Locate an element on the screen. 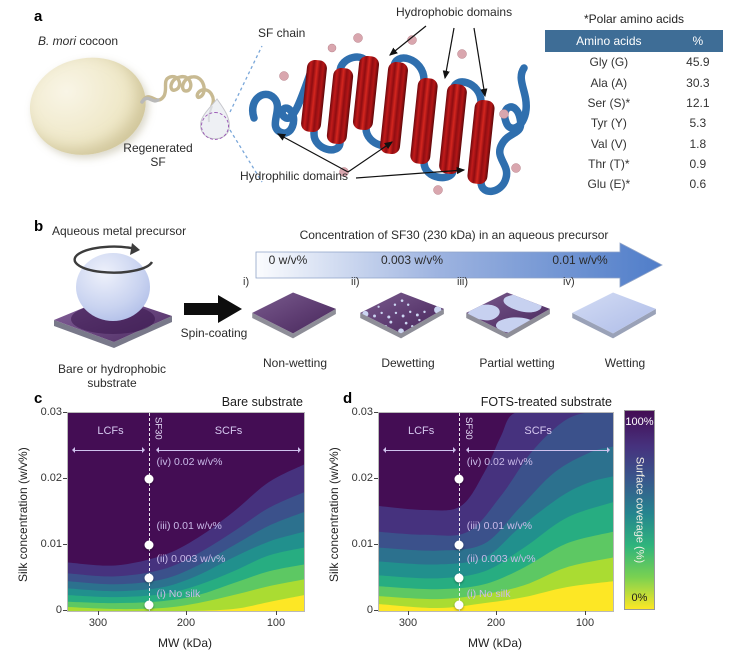 The width and height of the screenshot is (730, 659). cell: Gly (G) is located at coordinates (609, 62).